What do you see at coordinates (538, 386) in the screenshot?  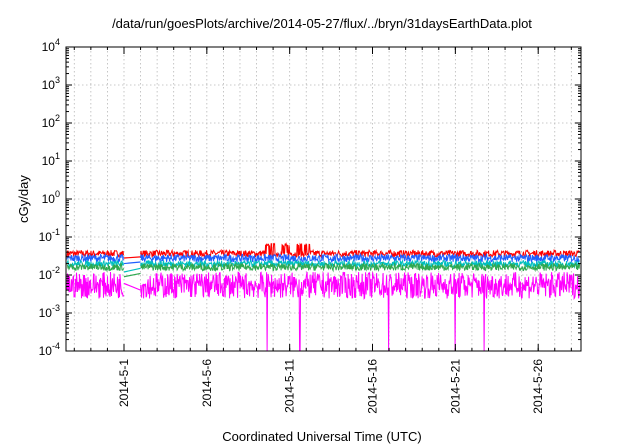 I see `x-tick-label: 2014-5-26` at bounding box center [538, 386].